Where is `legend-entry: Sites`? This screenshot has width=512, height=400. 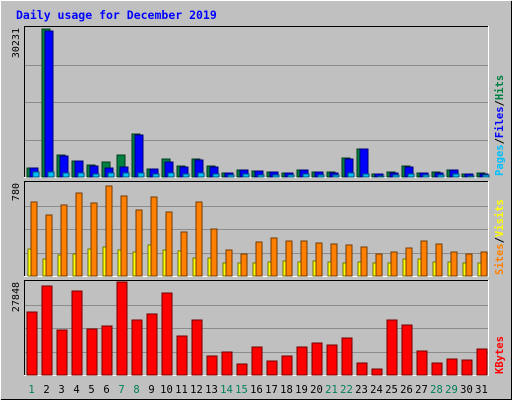 legend-entry: Sites is located at coordinates (500, 259).